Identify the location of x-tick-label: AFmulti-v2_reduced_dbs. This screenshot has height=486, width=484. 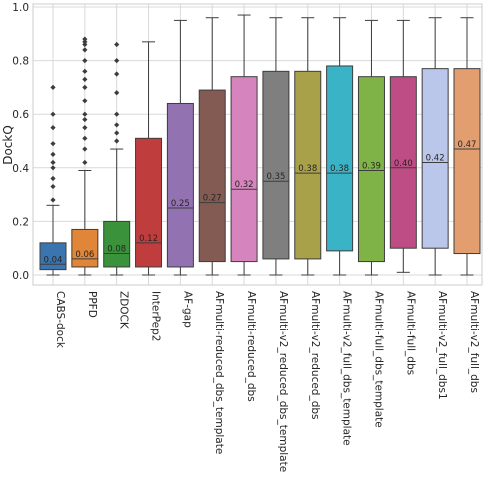
(315, 355).